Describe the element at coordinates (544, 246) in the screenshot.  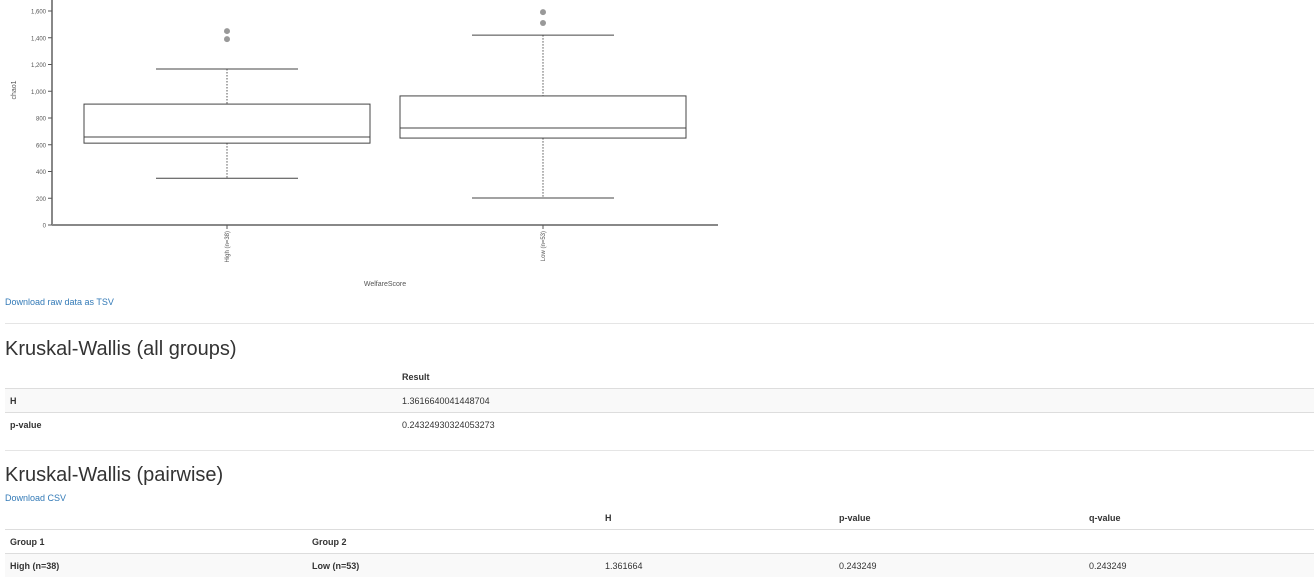
I see `x-tick-label: Low (n=53)` at that location.